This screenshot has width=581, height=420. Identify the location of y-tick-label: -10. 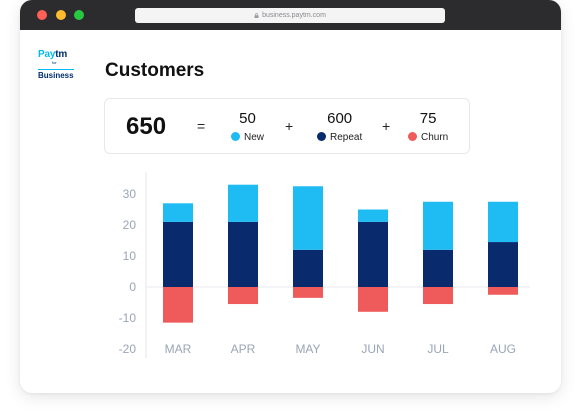
(128, 318).